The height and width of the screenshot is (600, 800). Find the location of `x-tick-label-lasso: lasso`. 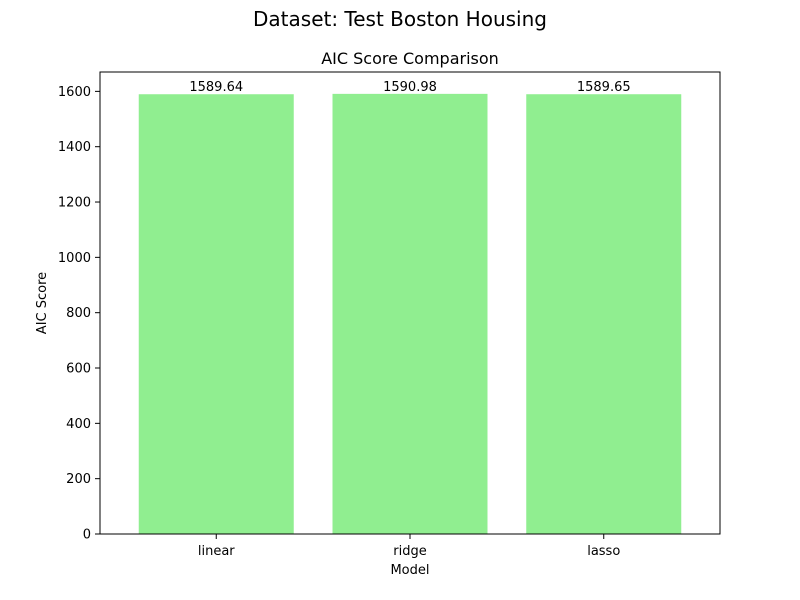

x-tick-label-lasso: lasso is located at coordinates (603, 551).